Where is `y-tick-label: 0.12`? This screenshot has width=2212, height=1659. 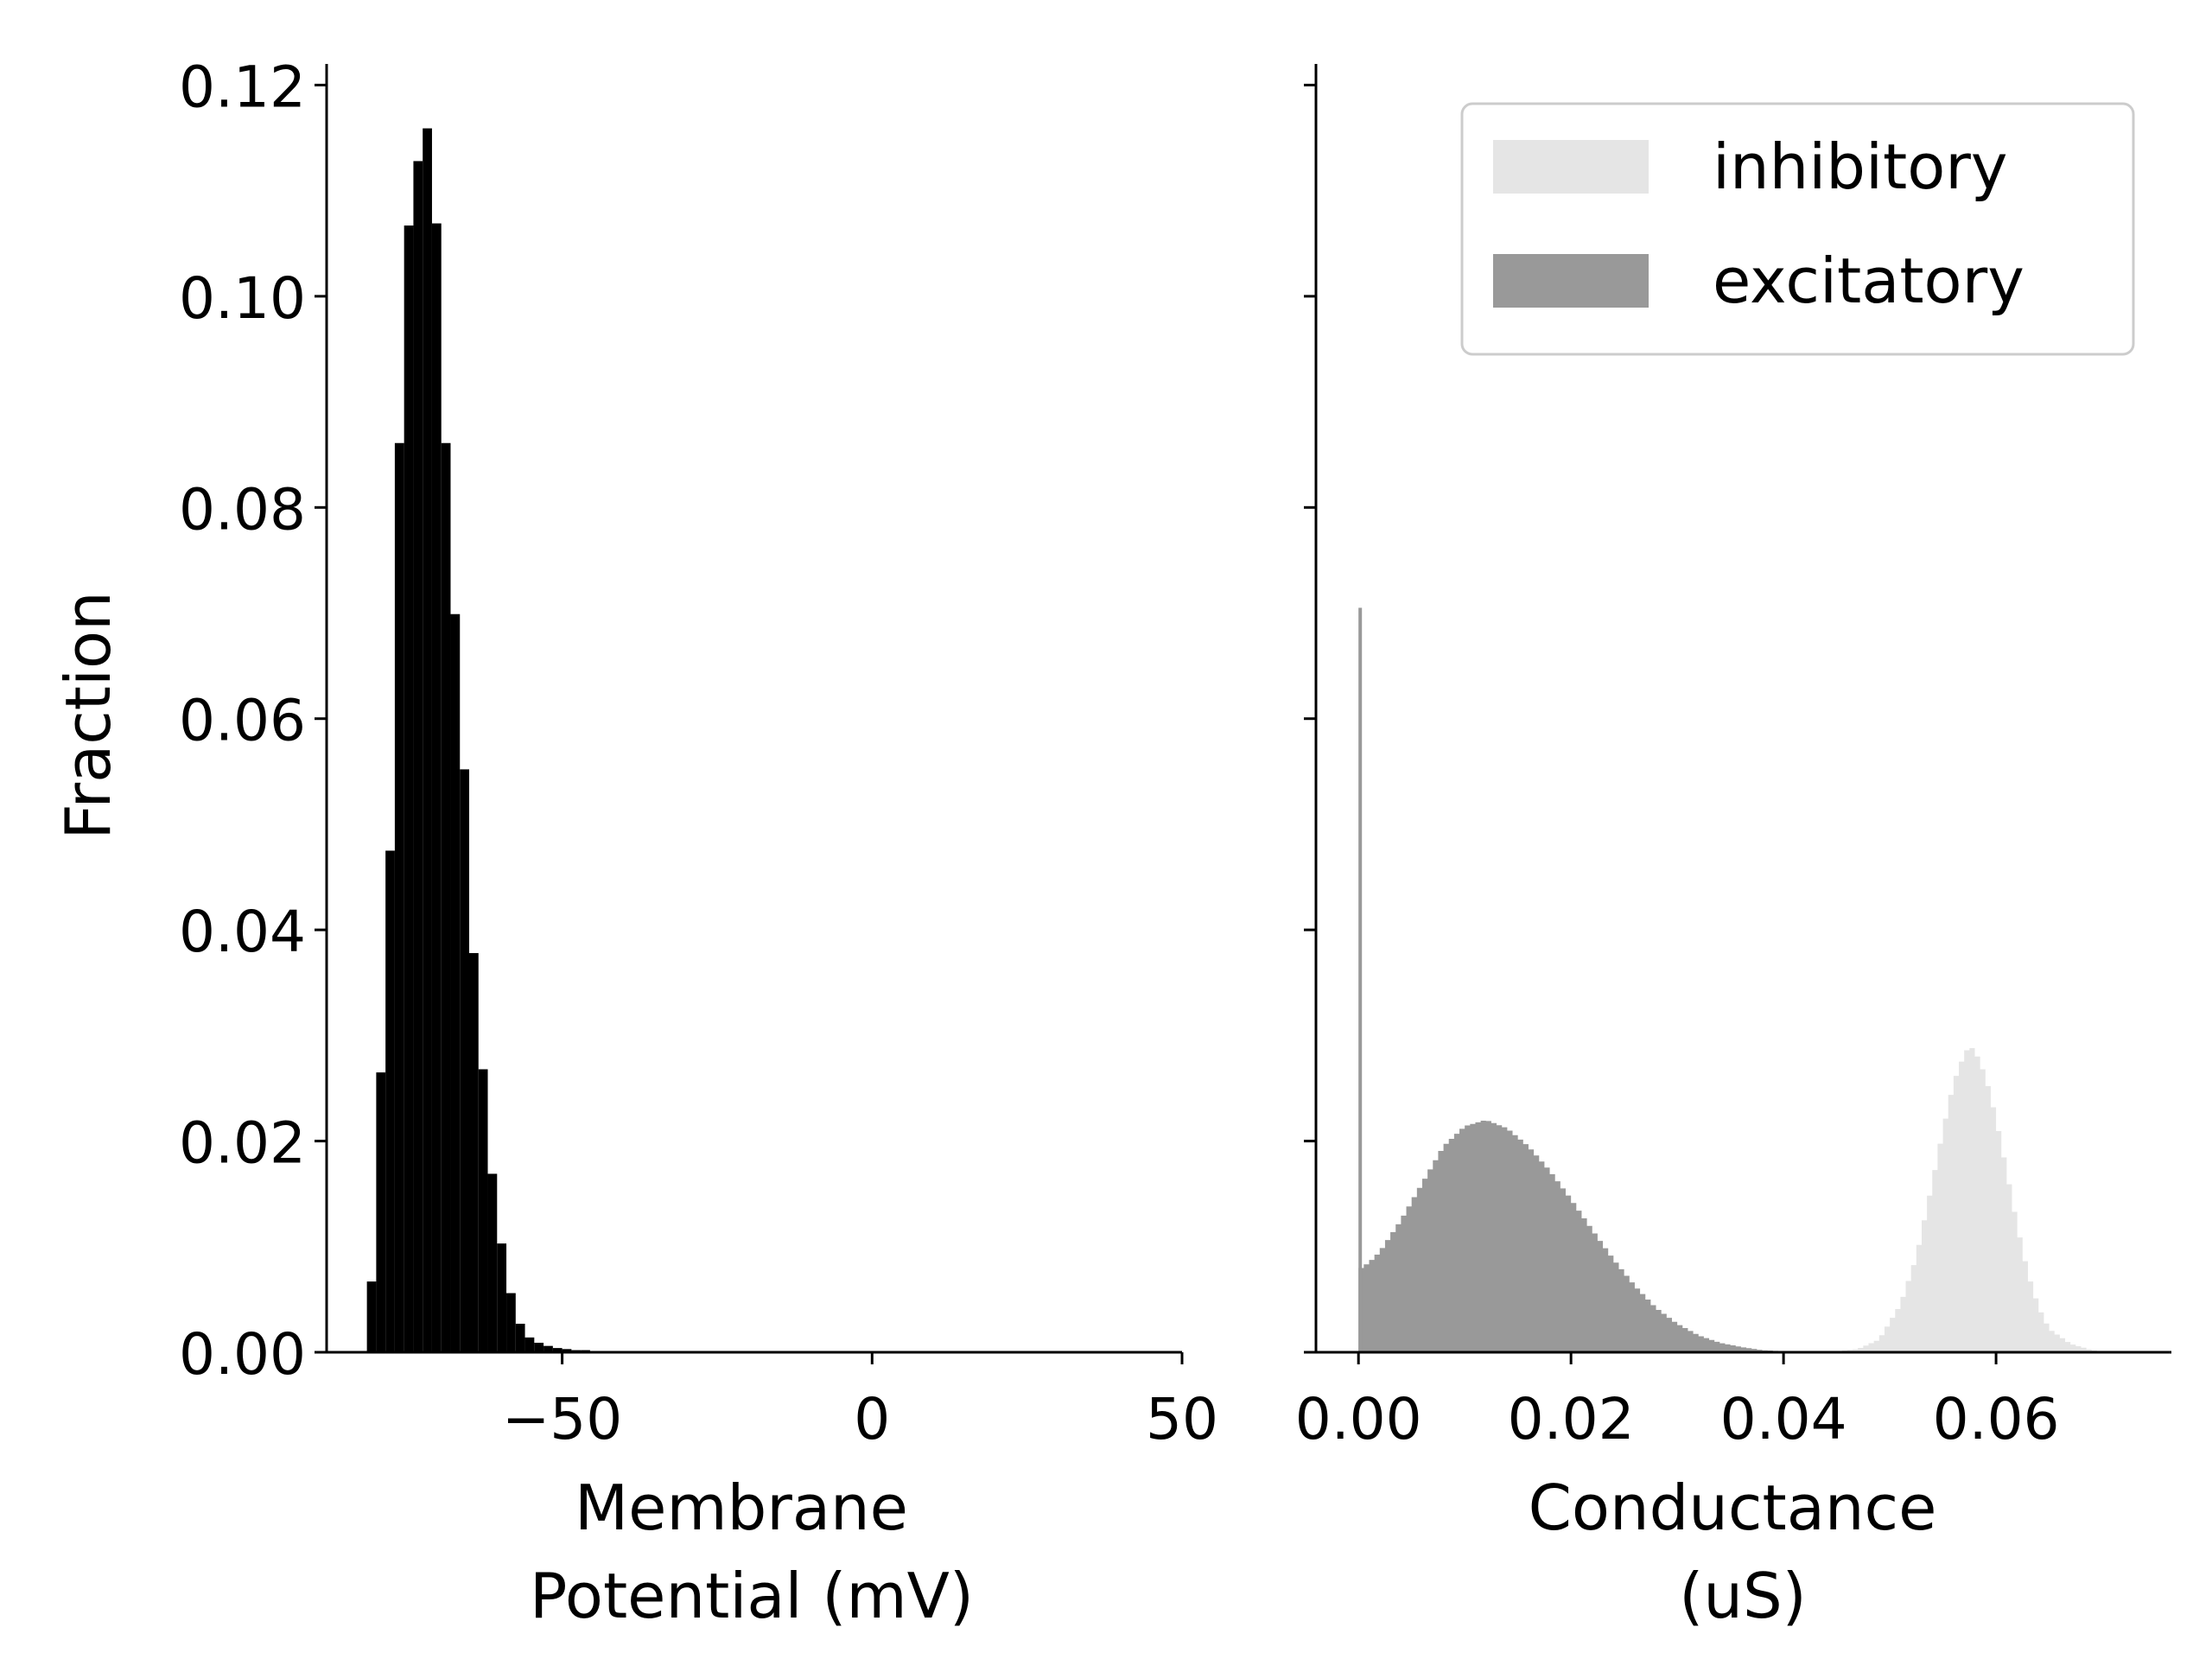 y-tick-label: 0.12 is located at coordinates (242, 87).